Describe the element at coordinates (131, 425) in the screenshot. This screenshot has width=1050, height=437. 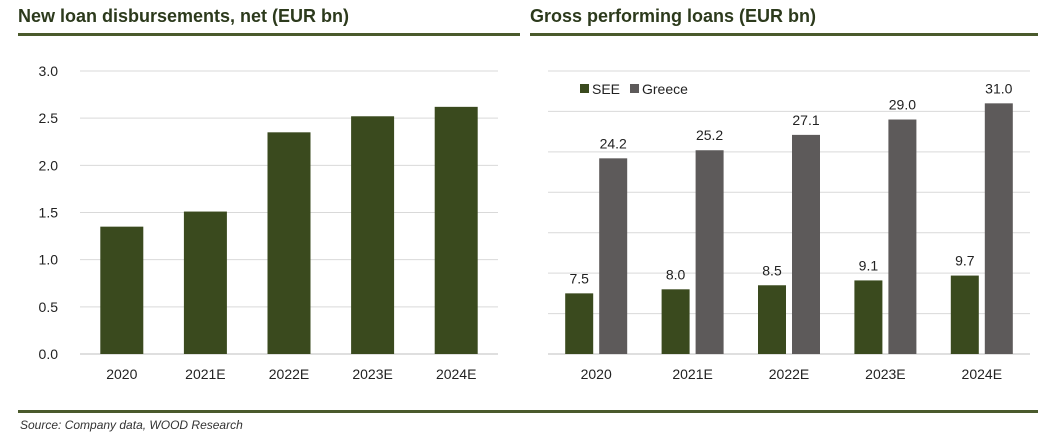
I see `source-note: Source: Company data, WOOD Research` at that location.